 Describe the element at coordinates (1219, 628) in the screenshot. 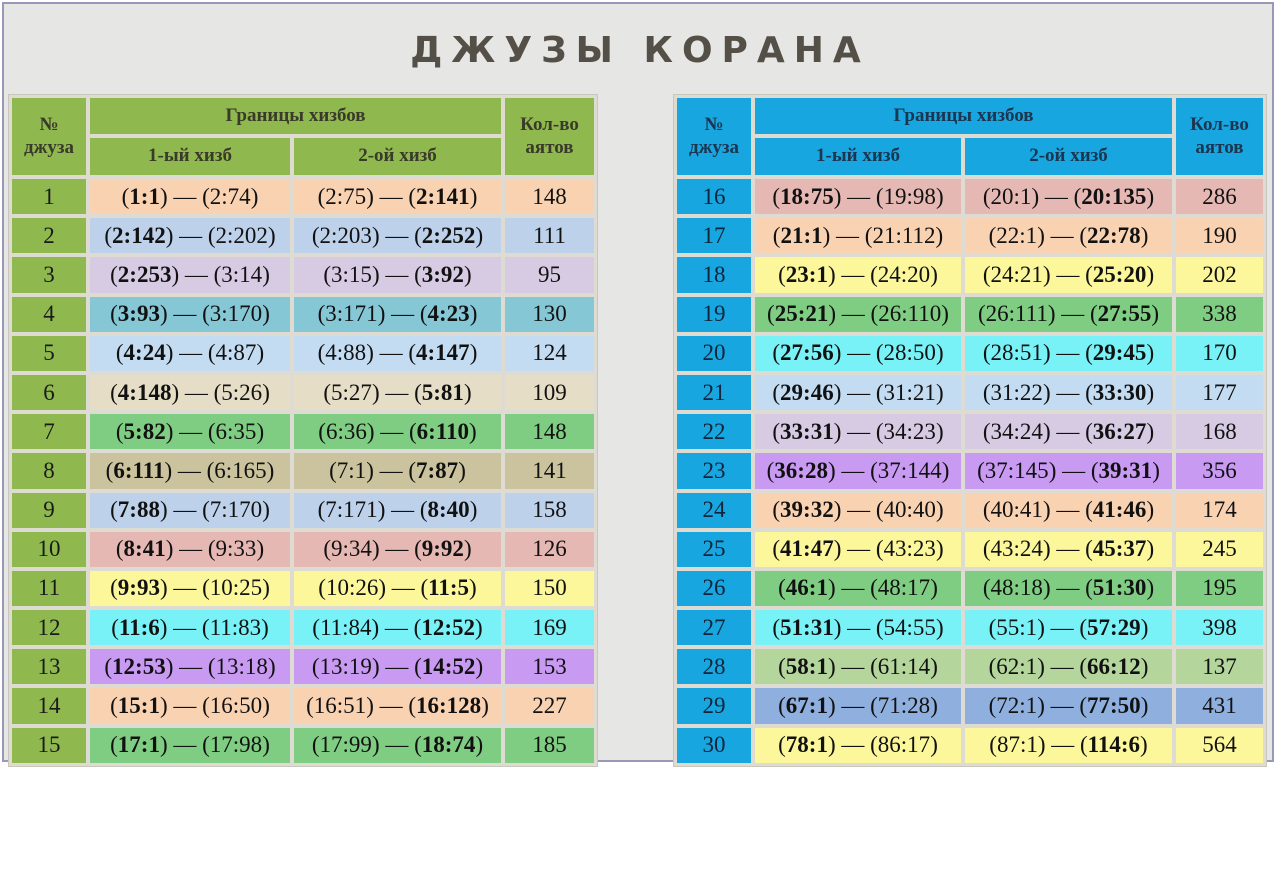

I see `ayat-count-cell: 398` at that location.